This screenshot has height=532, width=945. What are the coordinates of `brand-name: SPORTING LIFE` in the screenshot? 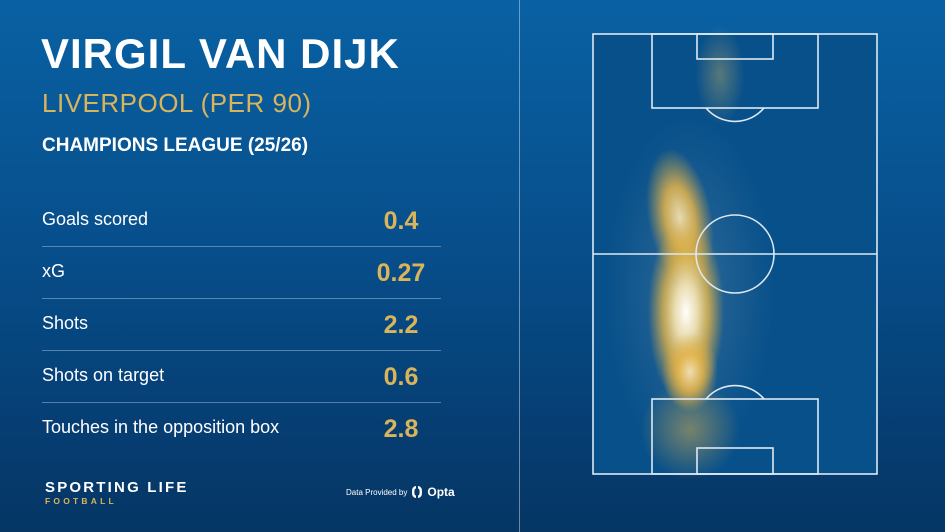 It's located at (117, 487).